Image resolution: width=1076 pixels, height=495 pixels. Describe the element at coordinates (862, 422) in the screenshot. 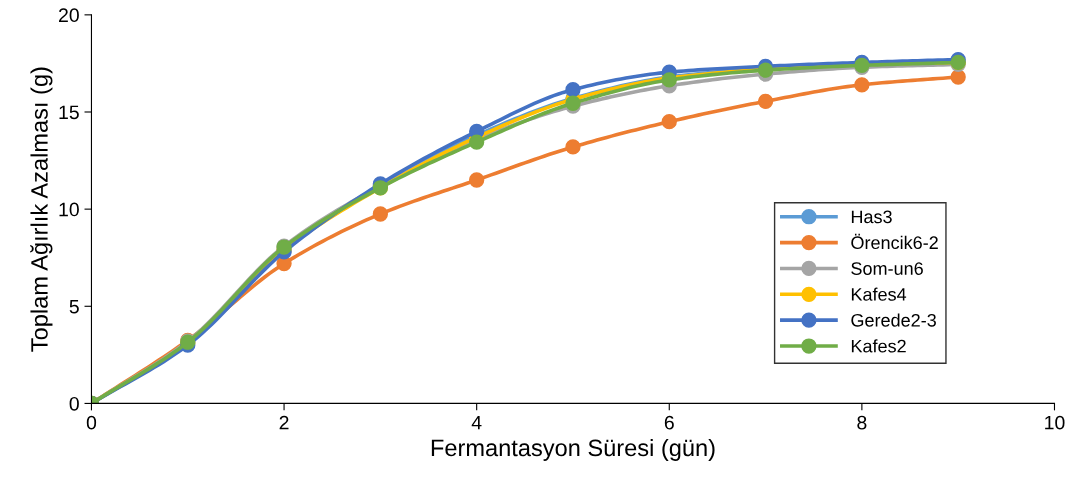

I see `x-tick-label: 8` at that location.